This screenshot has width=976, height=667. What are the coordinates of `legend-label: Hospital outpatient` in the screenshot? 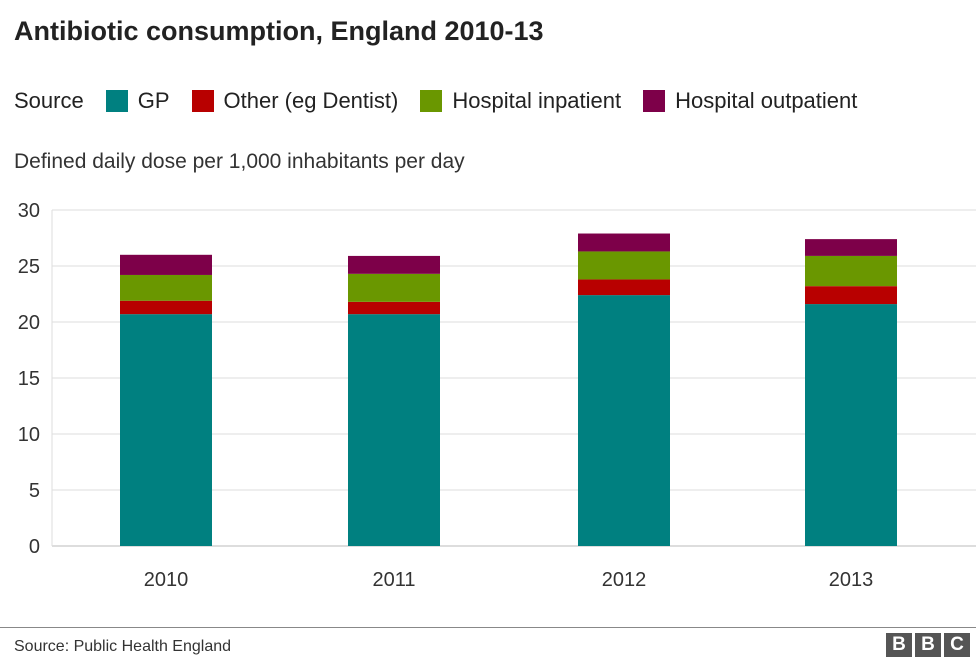 It's located at (766, 100).